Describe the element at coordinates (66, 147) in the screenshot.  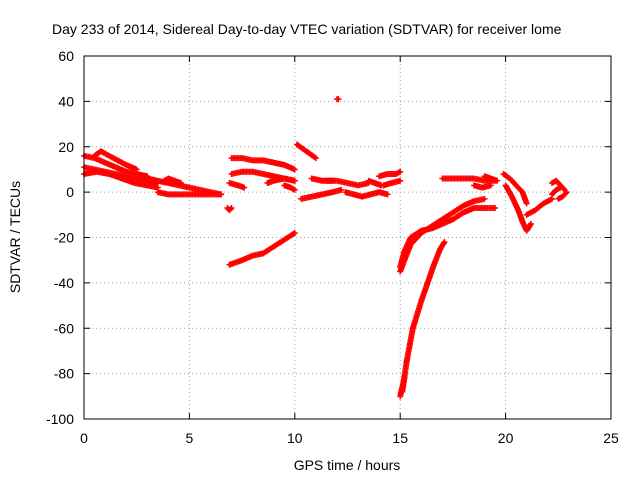
I see `y-tick-label: 20` at that location.